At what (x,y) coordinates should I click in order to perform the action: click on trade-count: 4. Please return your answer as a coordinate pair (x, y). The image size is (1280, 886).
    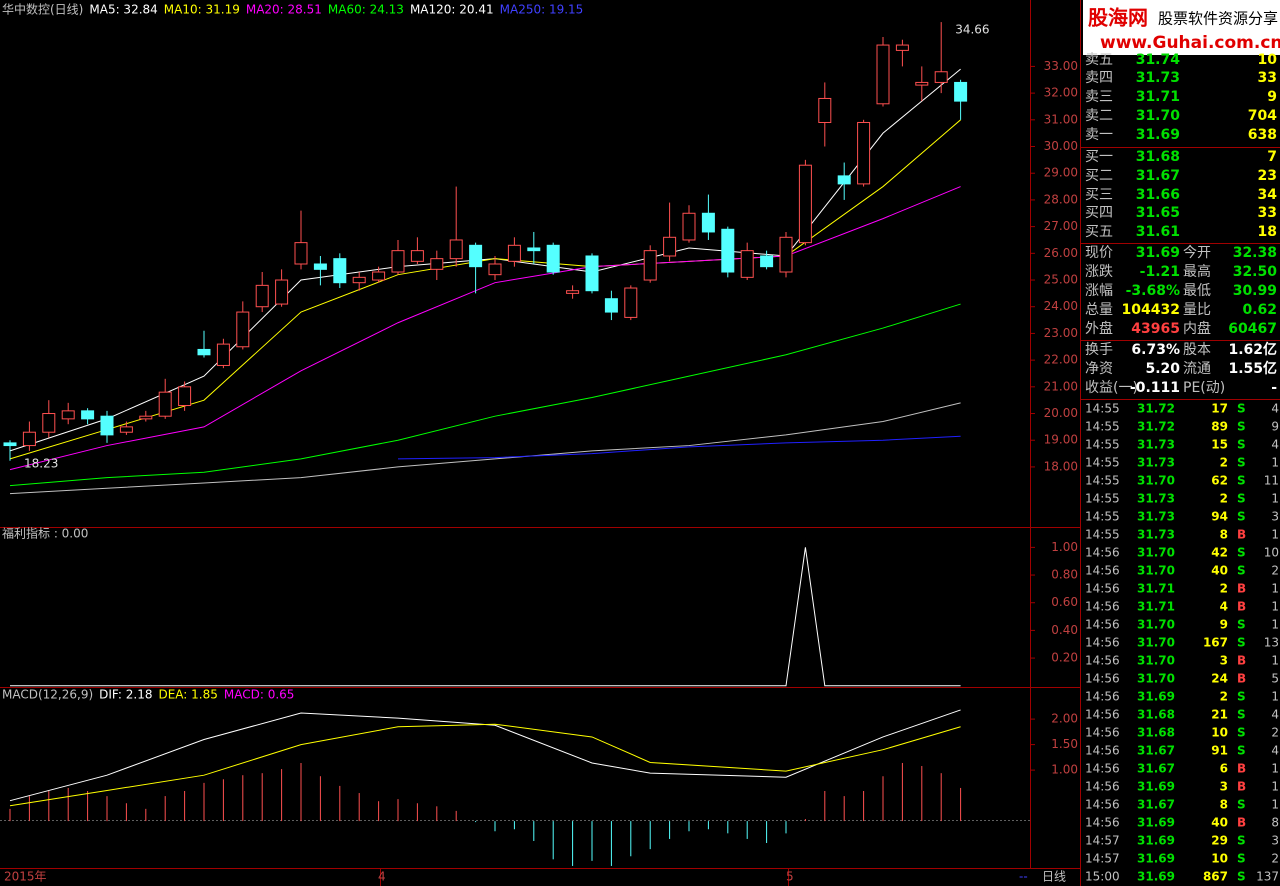
    Looking at the image, I should click on (1275, 751).